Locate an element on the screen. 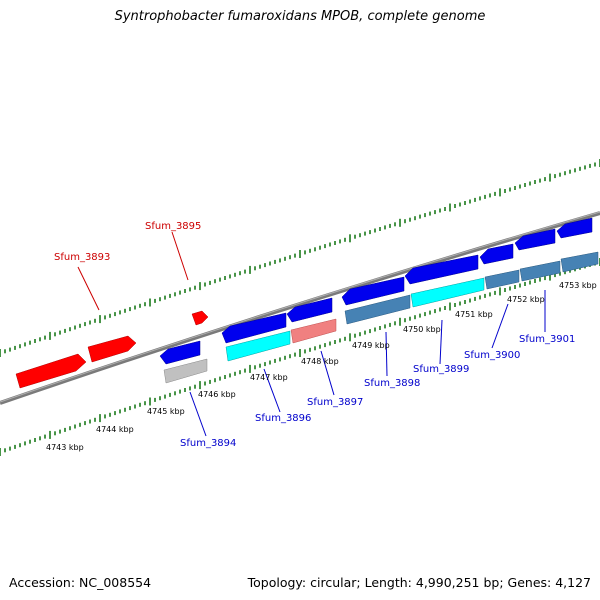 The image size is (600, 600). feature-sfum-3900-steel is located at coordinates (502, 279).